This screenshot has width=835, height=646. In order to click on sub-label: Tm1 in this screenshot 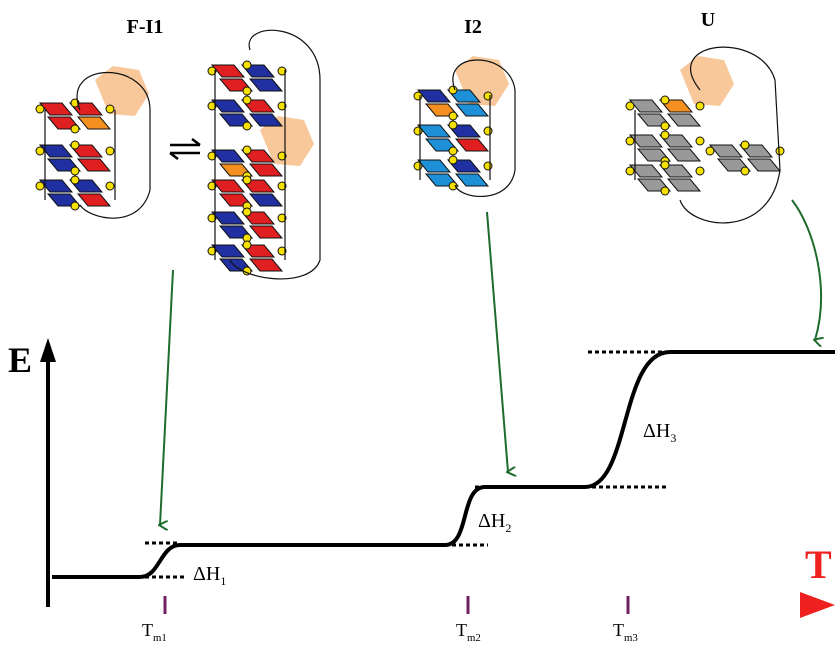, I will do `click(154, 632)`.